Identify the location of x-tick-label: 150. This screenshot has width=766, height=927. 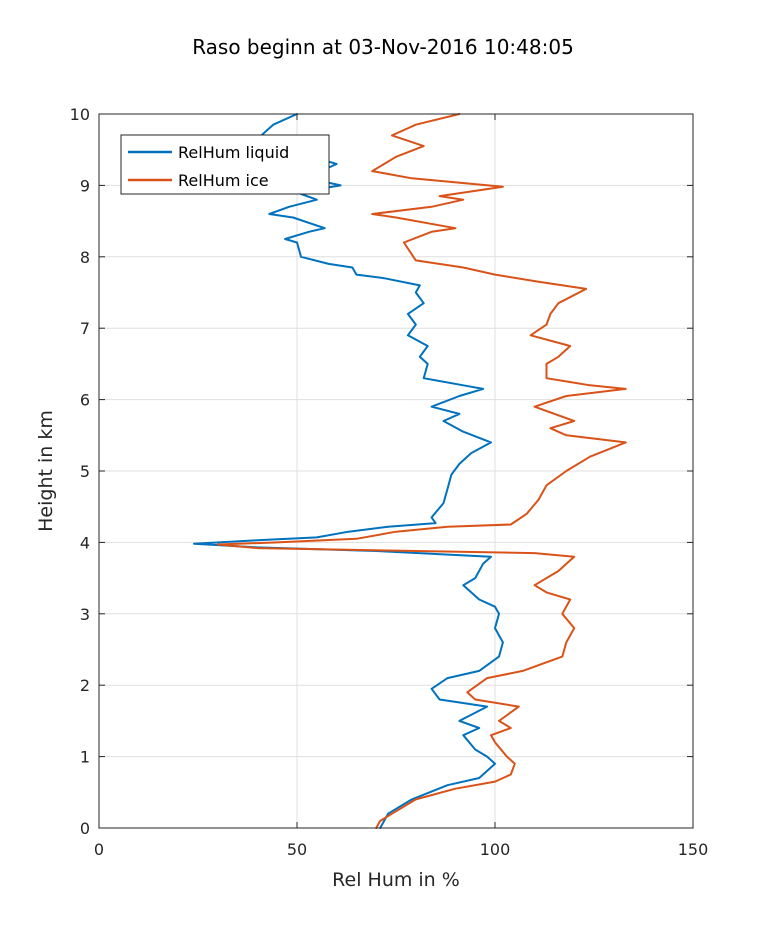
(693, 849).